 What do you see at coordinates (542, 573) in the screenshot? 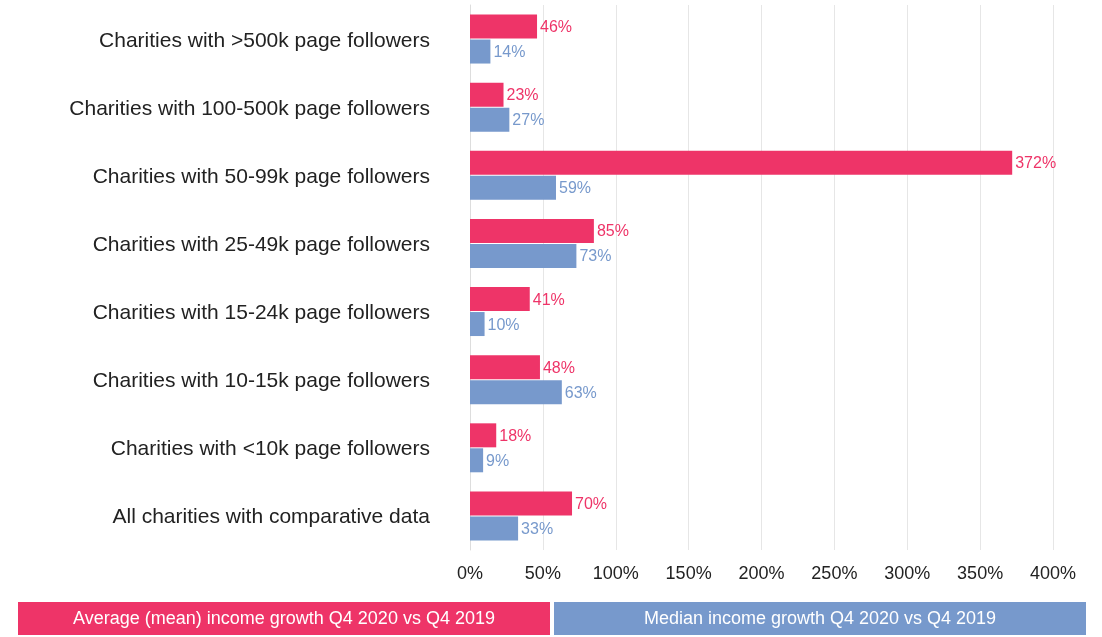
I see `x-tick-label: 50%` at bounding box center [542, 573].